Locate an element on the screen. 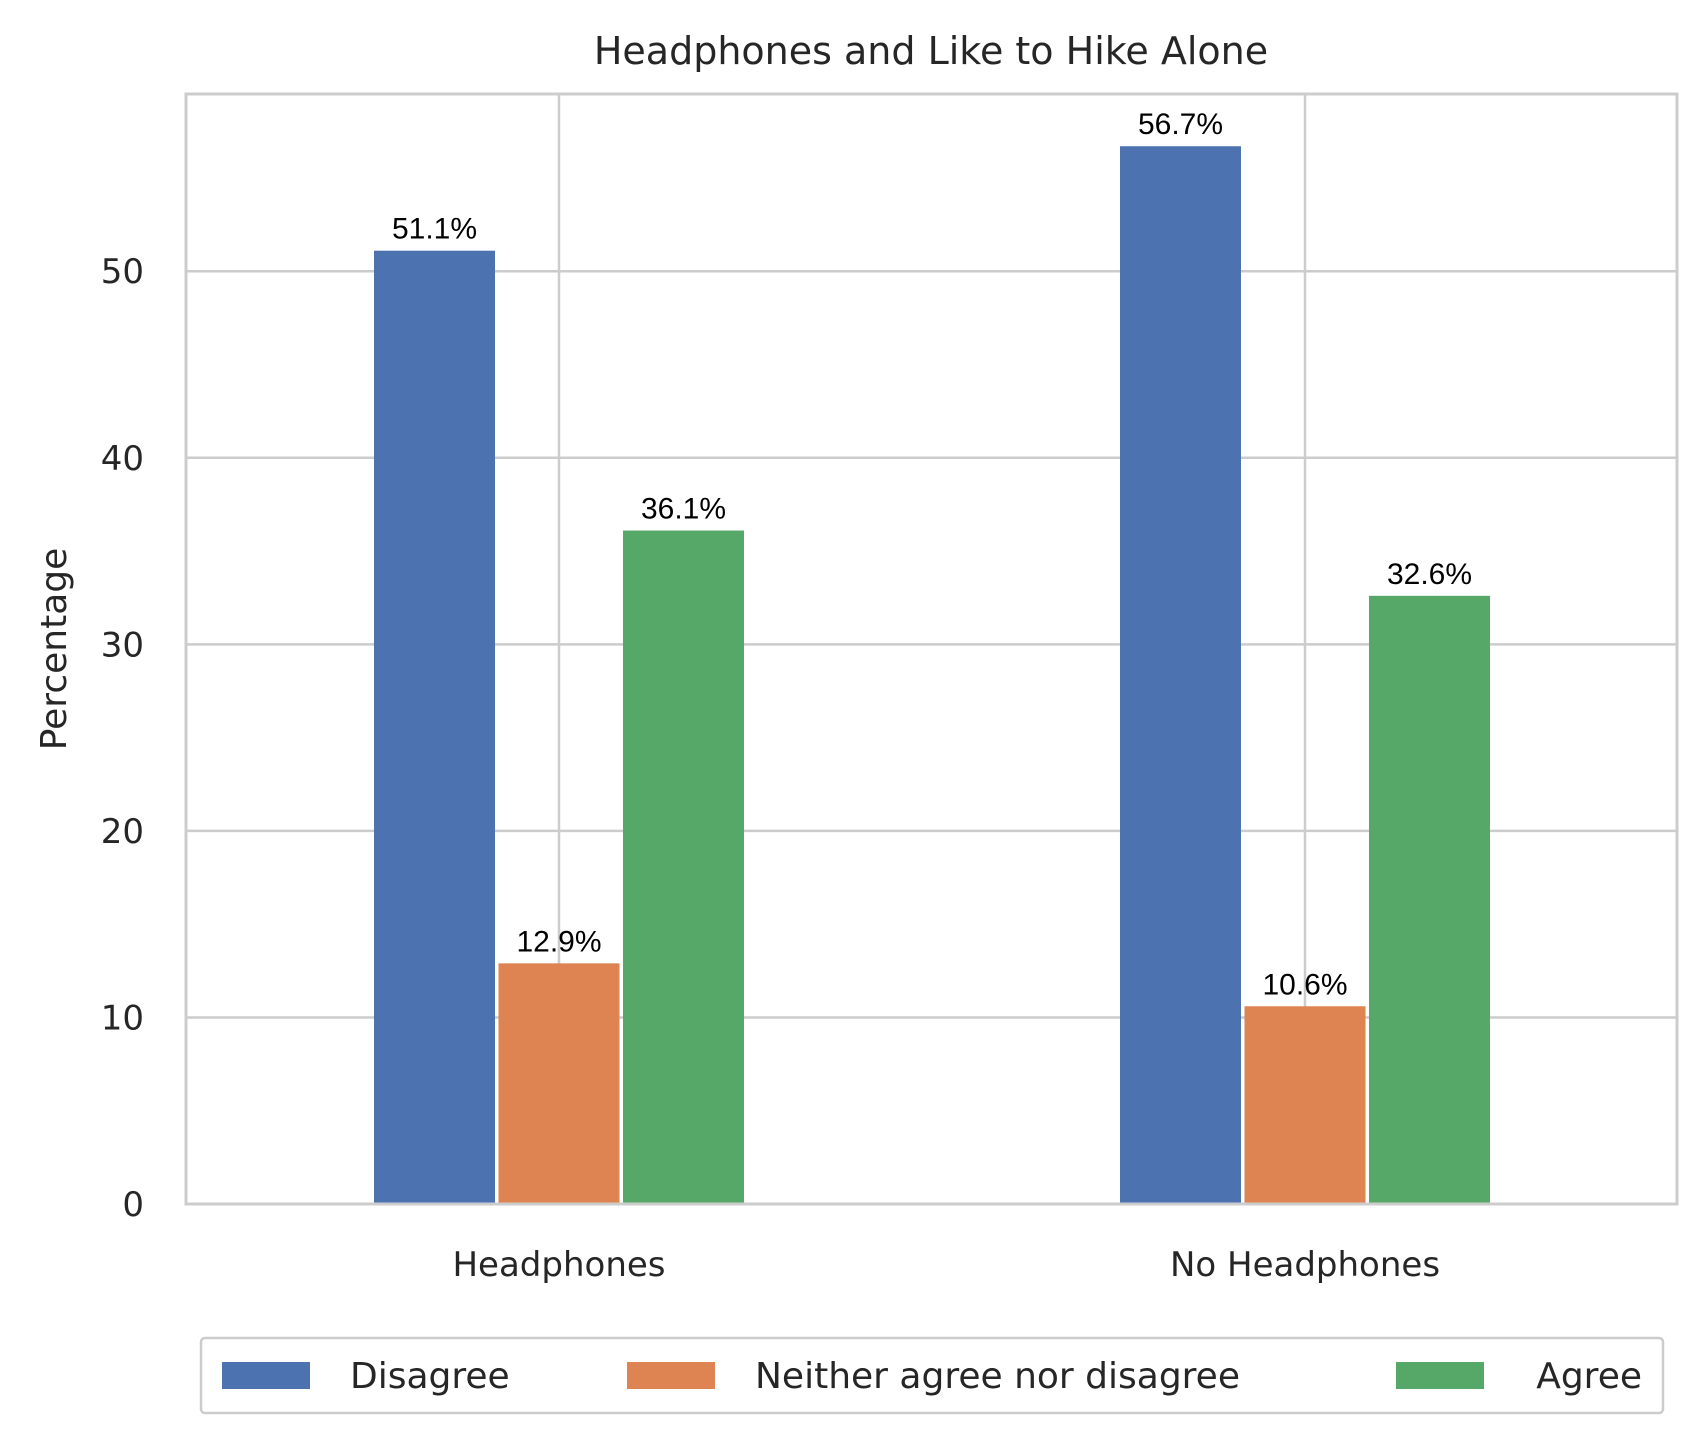 The height and width of the screenshot is (1443, 1701). legend-frame is located at coordinates (932, 1375).